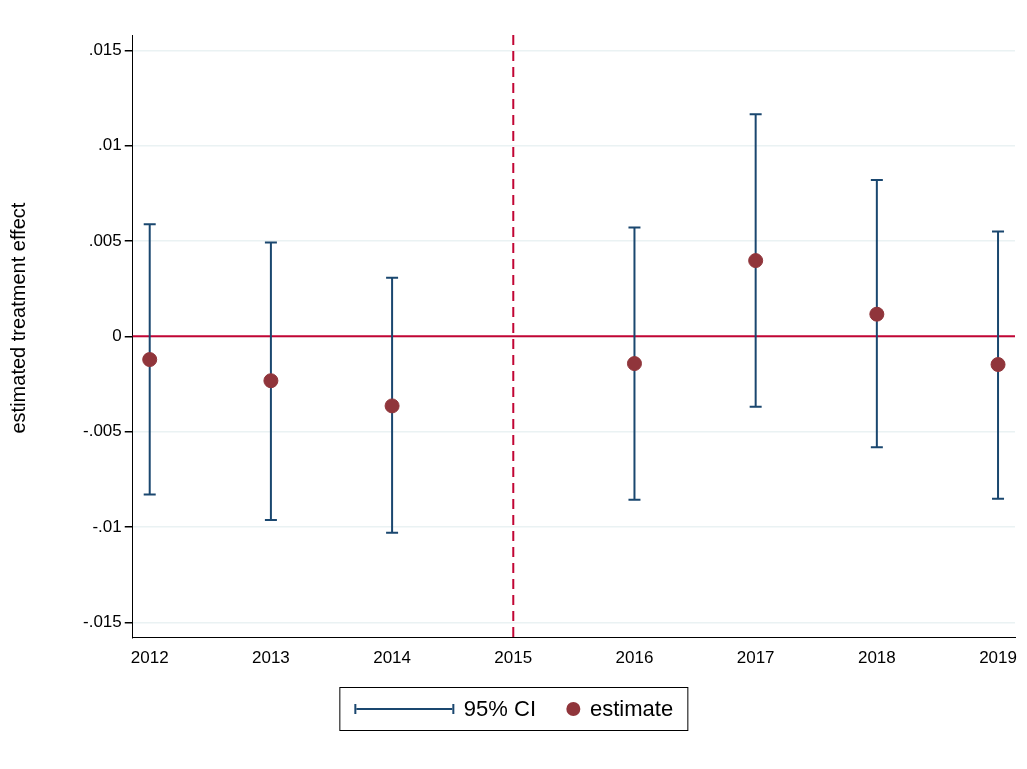 The width and height of the screenshot is (1027, 769). I want to click on y-tick-label: .015, so click(105, 49).